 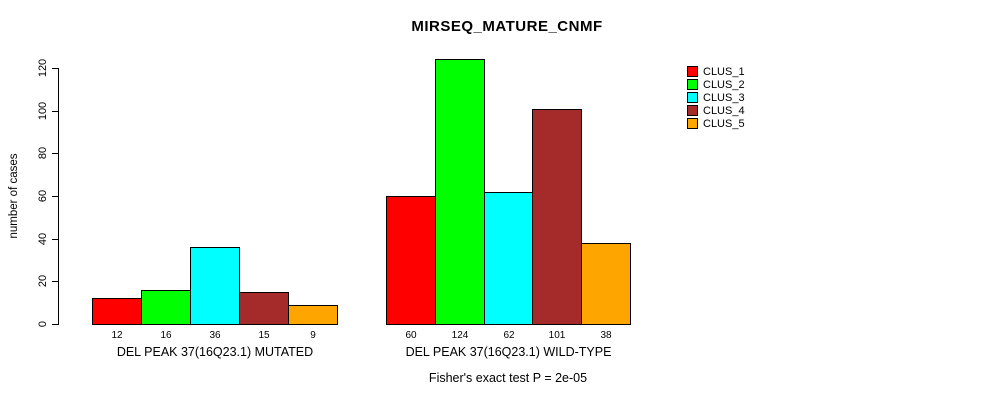 I want to click on y-axis-line, so click(x=58, y=196).